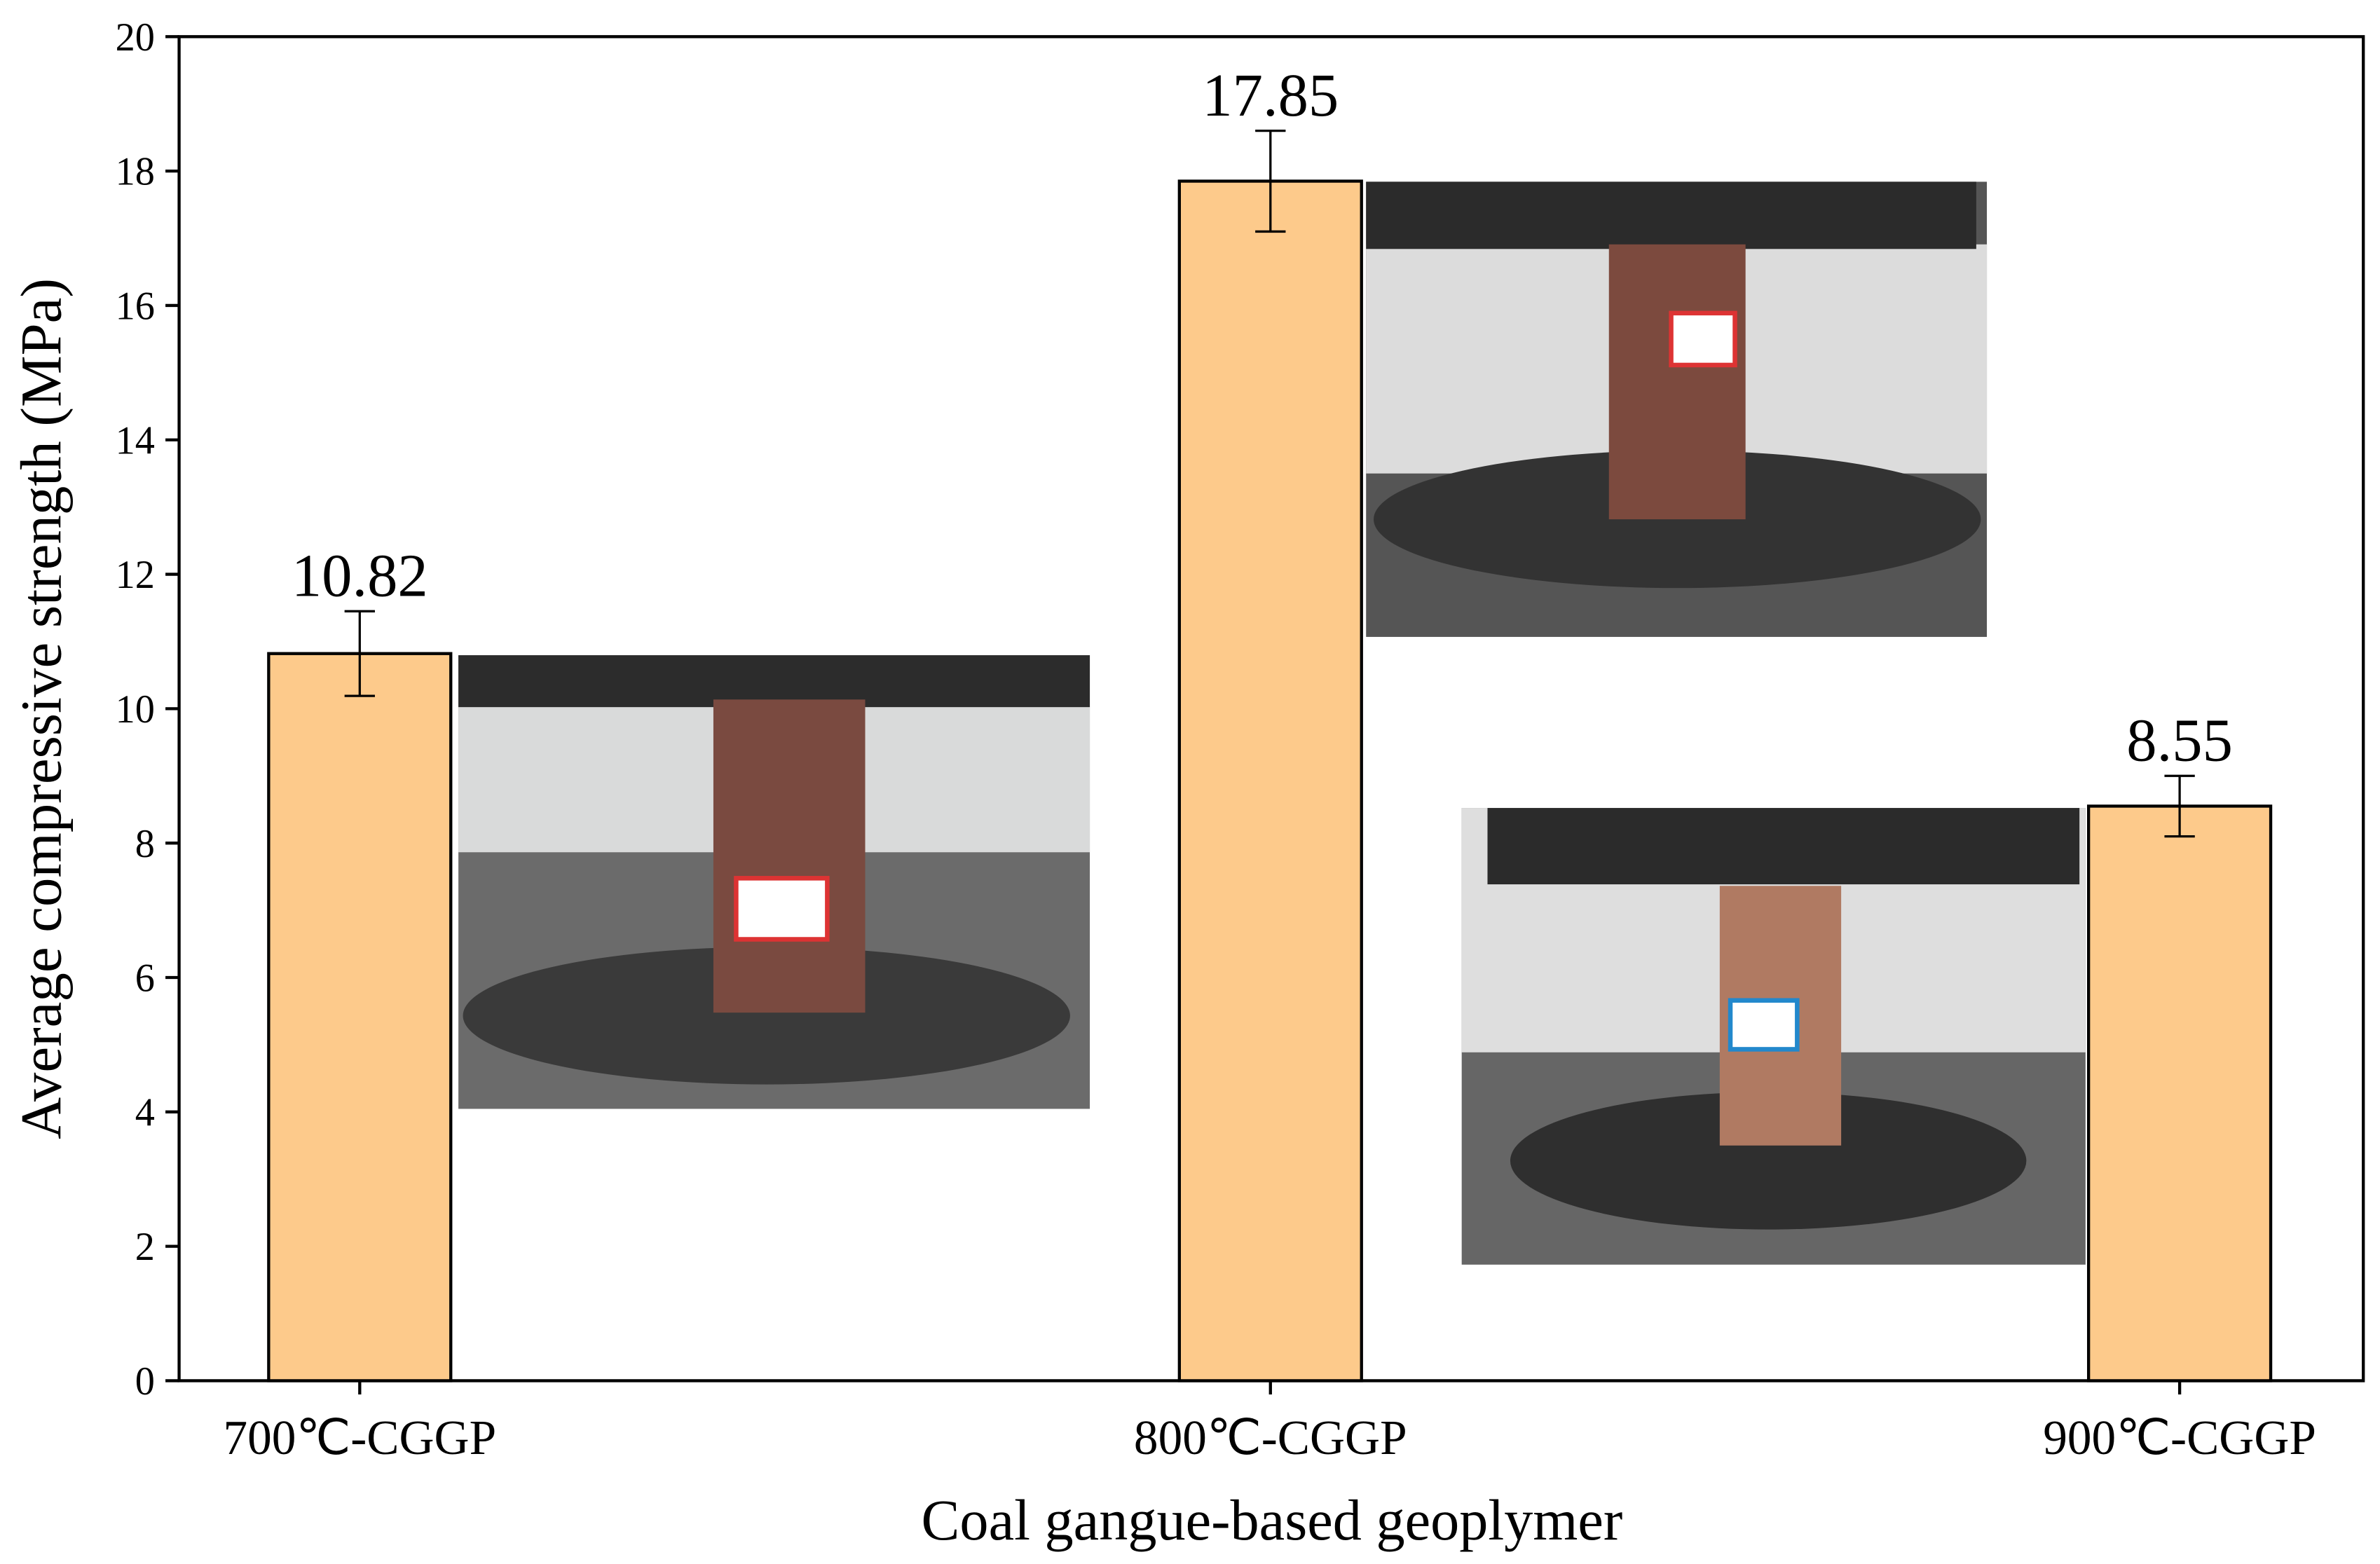  I want to click on value-label: 10.82, so click(360, 575).